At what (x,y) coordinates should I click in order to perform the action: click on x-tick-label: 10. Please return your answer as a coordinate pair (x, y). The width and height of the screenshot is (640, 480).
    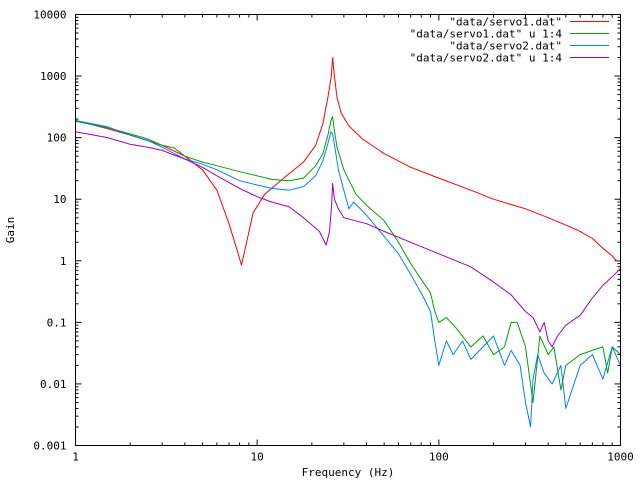
    Looking at the image, I should click on (257, 457).